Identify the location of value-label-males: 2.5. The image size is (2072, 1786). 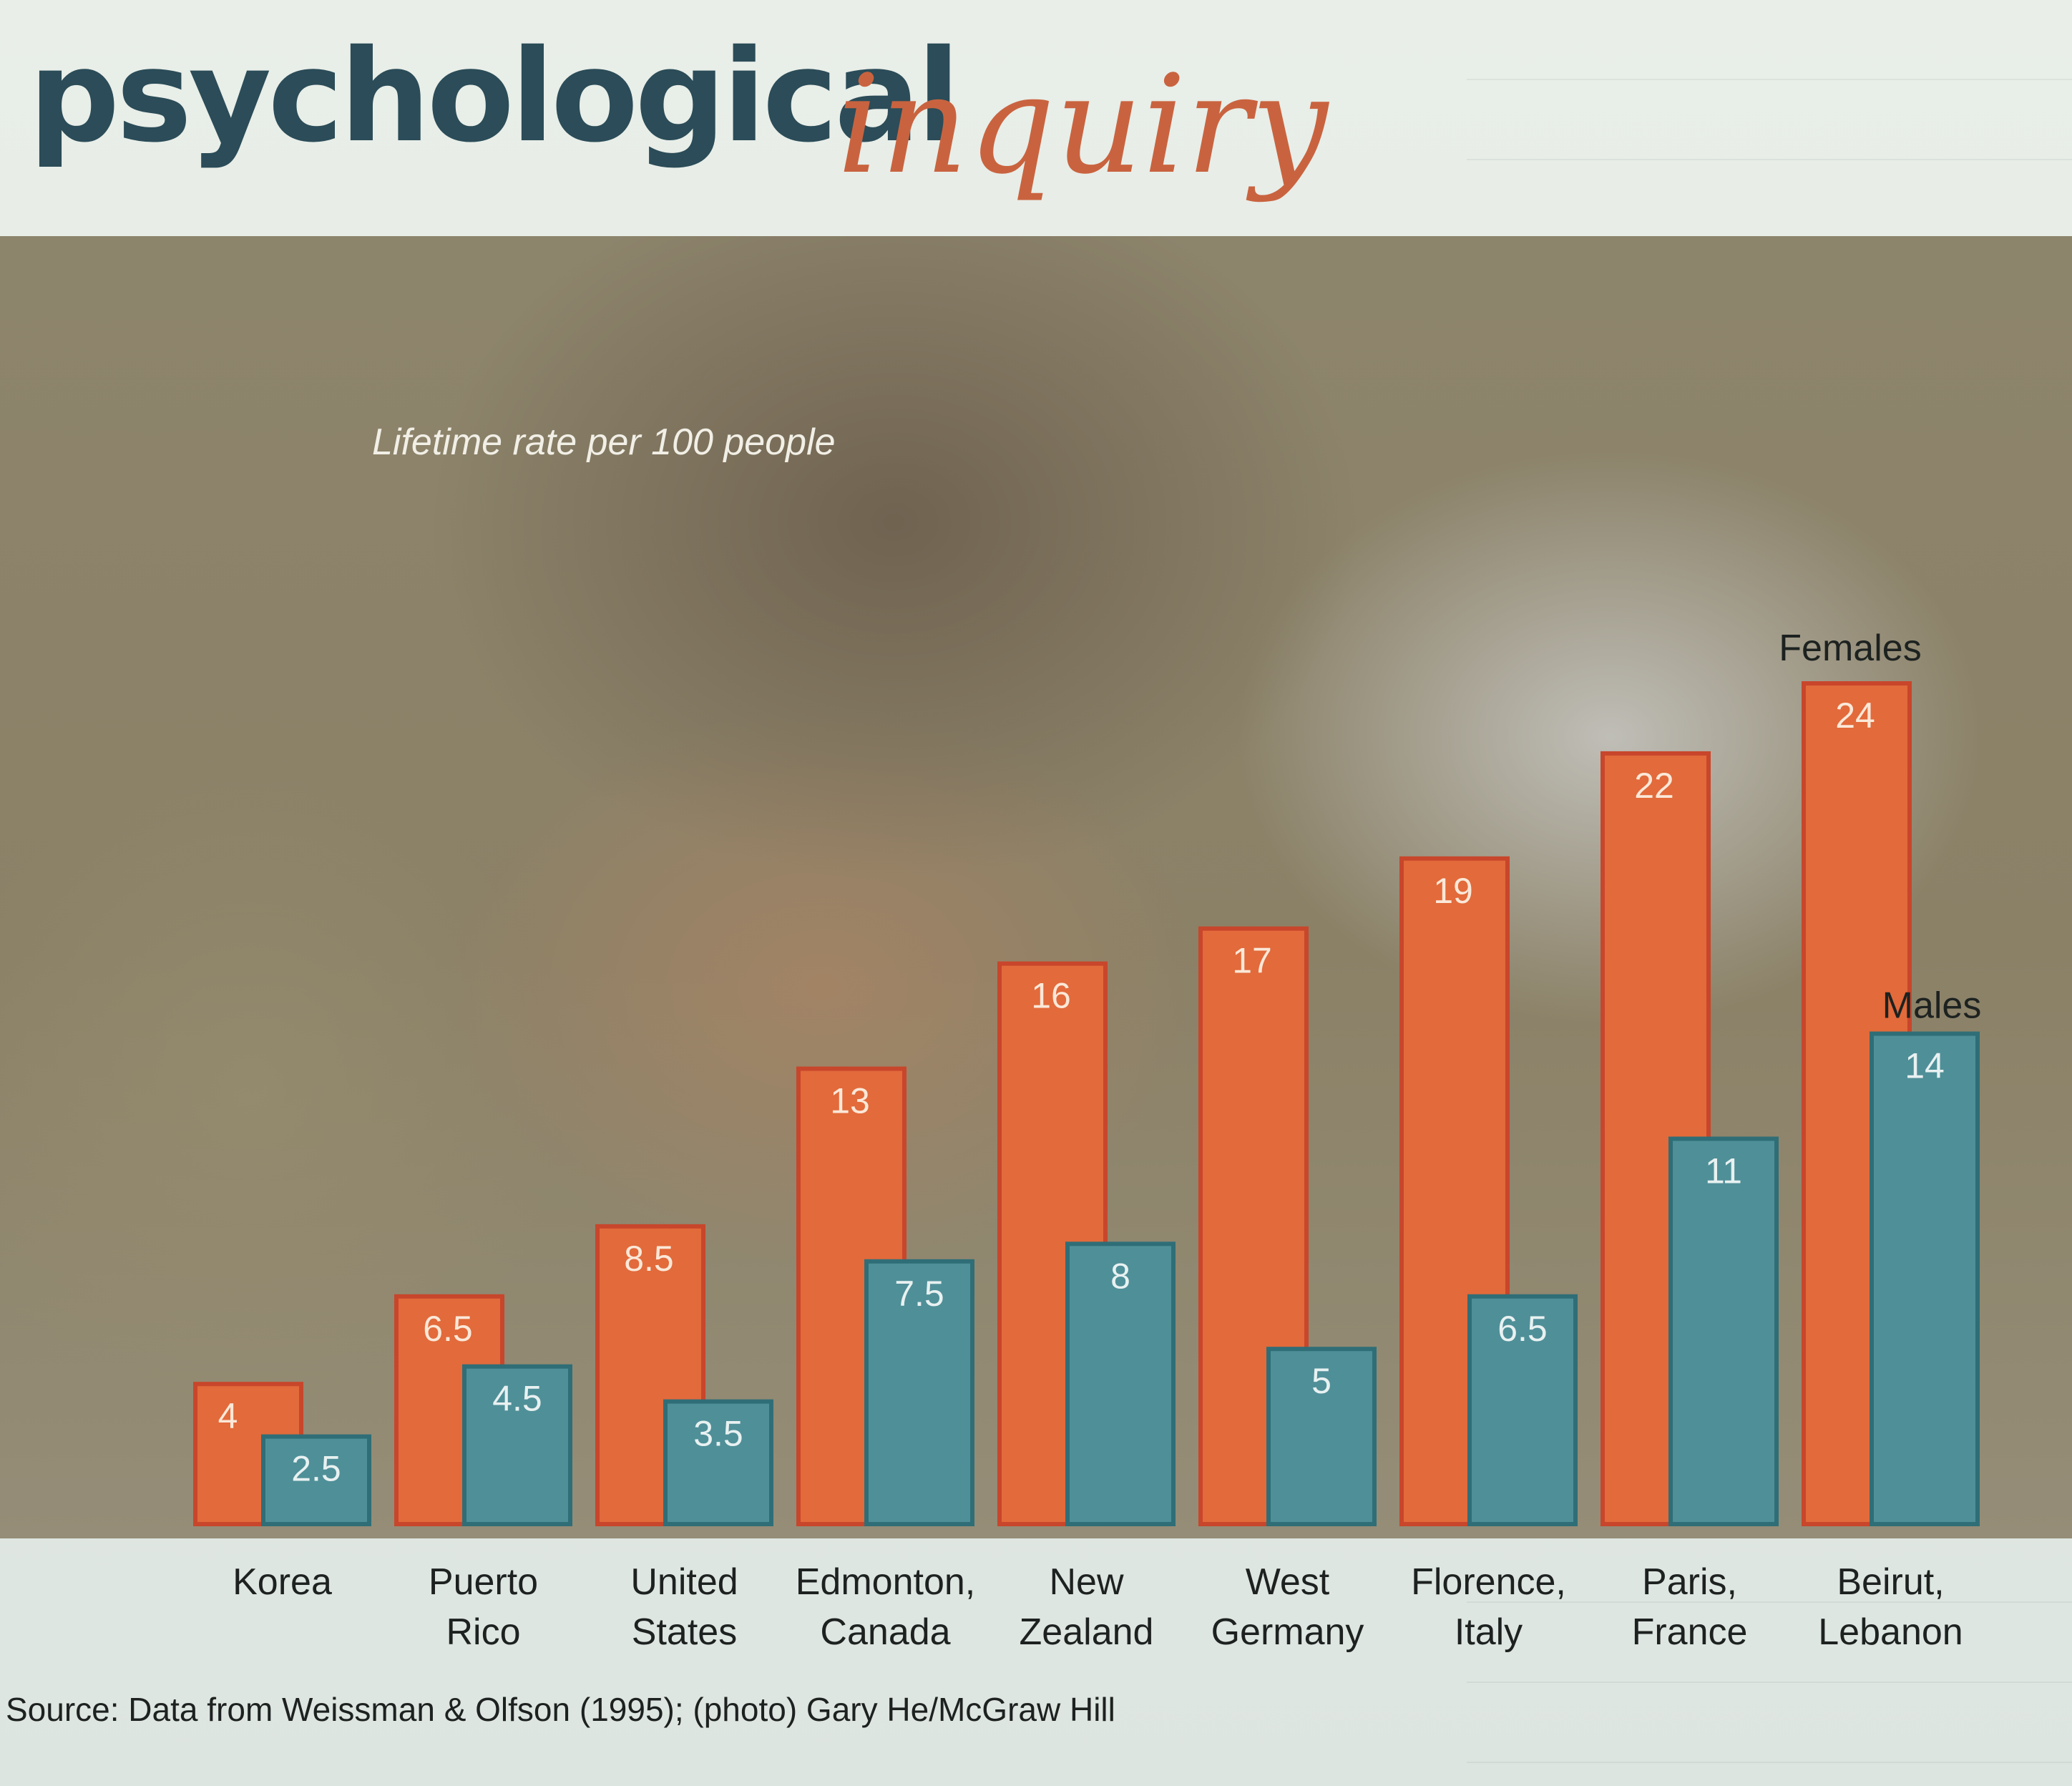
(316, 1469).